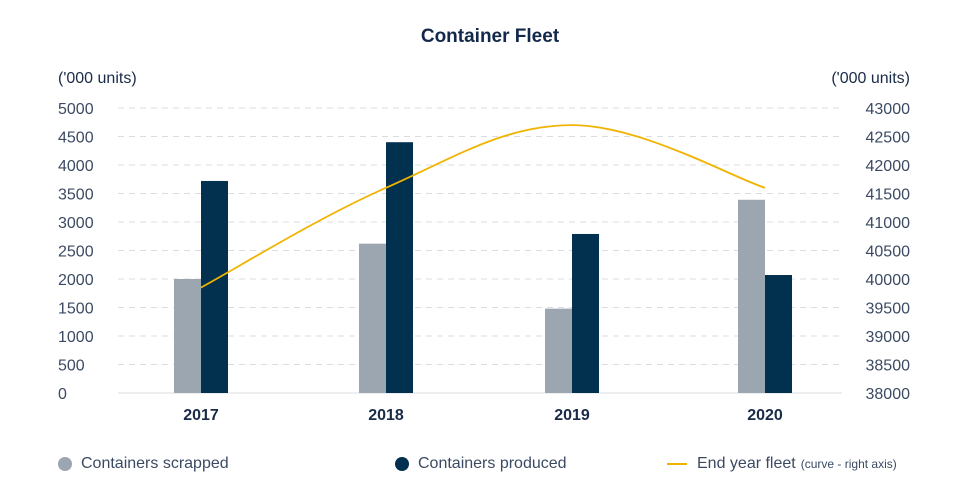 The image size is (980, 503). Describe the element at coordinates (888, 195) in the screenshot. I see `right-tick-label: 41500` at that location.